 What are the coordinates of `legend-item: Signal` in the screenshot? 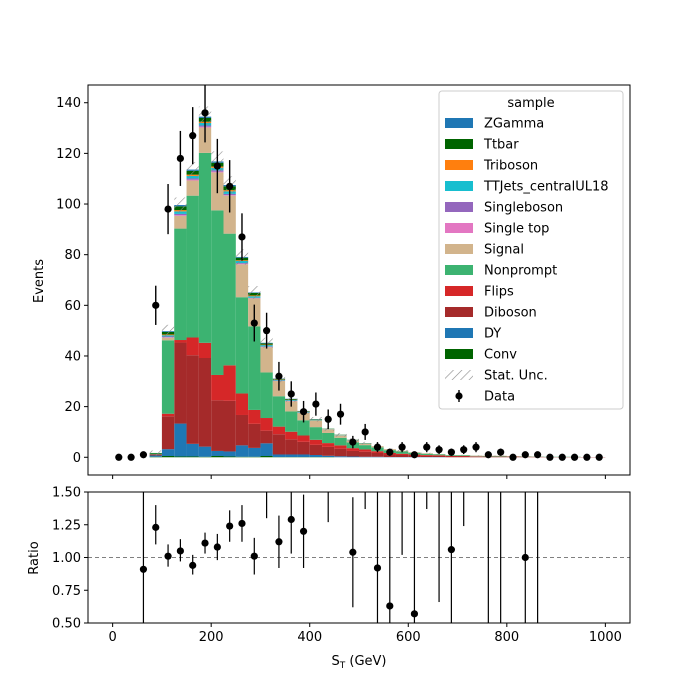 It's located at (484, 250).